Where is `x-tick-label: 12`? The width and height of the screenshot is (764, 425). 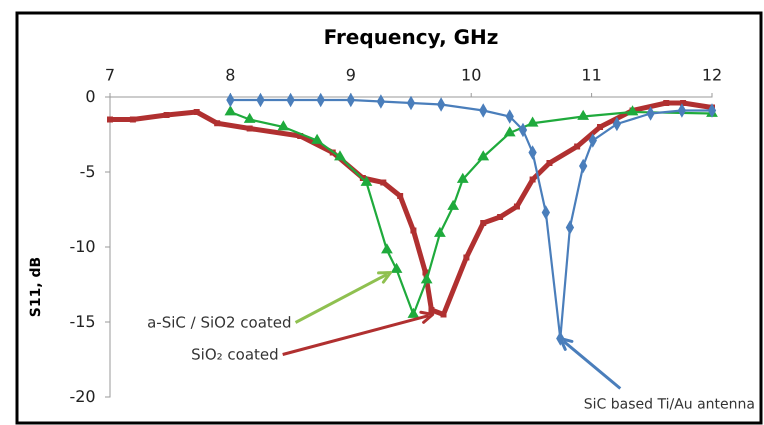
x-tick-label: 12 is located at coordinates (712, 74).